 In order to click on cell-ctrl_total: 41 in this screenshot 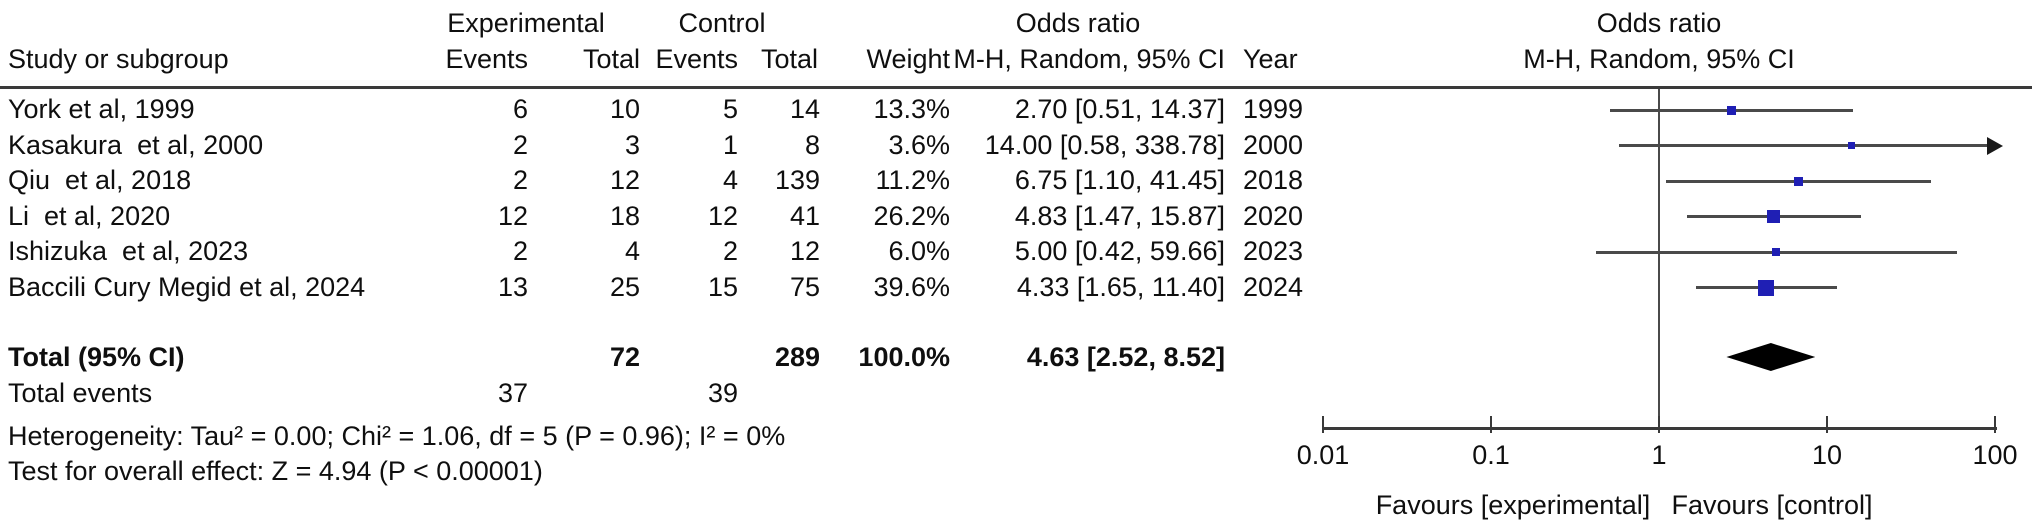, I will do `click(804, 215)`.